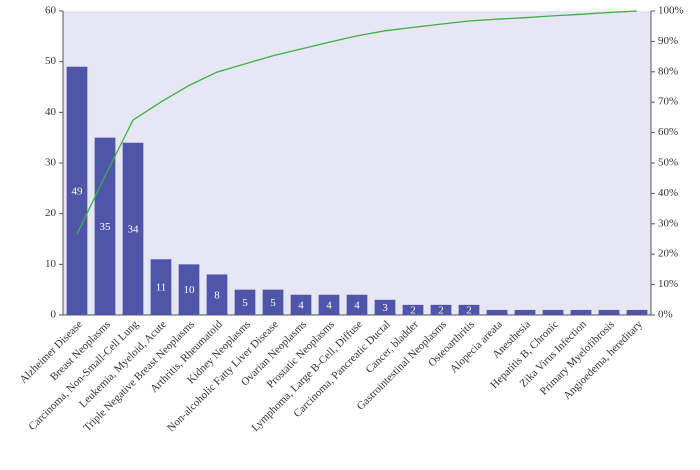  What do you see at coordinates (668, 71) in the screenshot?
I see `y2-tick-label: 80%` at bounding box center [668, 71].